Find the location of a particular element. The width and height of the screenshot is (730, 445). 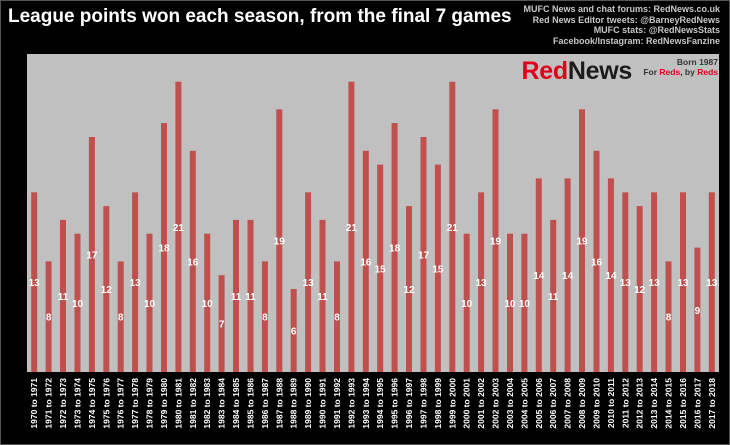

bar-value-label: 7 is located at coordinates (222, 325).